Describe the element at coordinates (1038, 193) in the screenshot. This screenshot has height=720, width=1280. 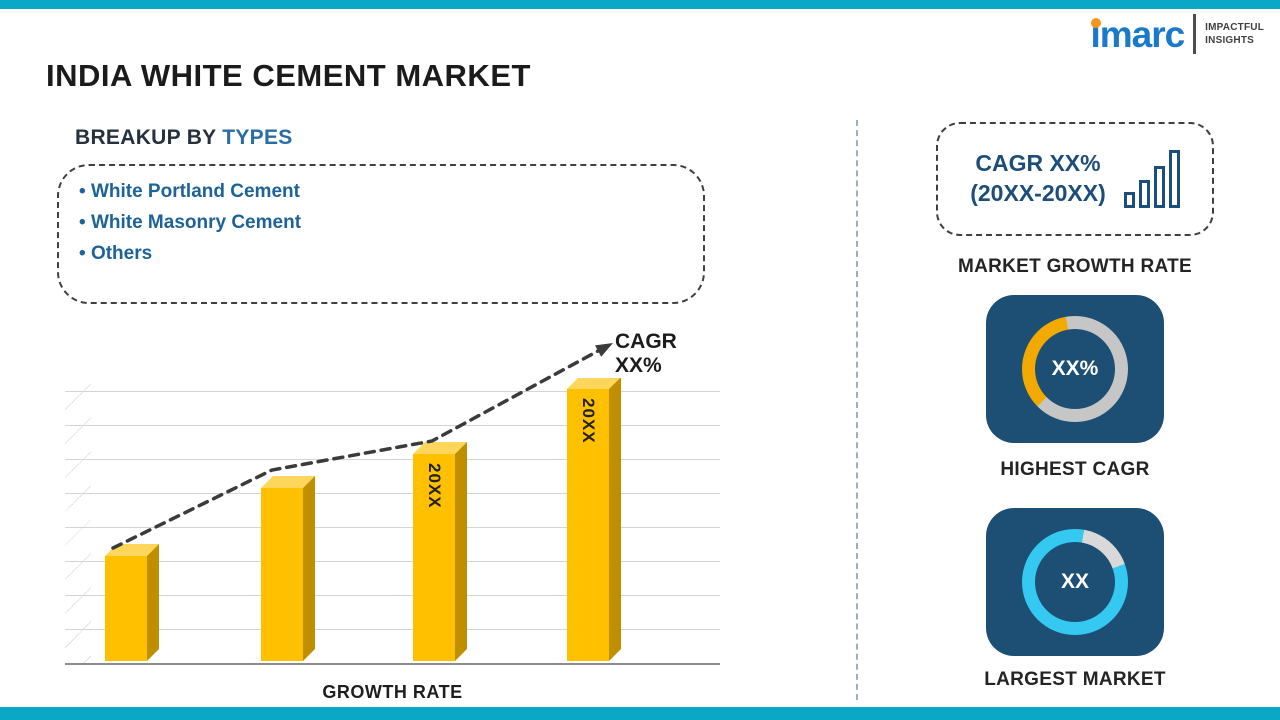
I see `cagr-line2: (20XX-20XX)` at that location.